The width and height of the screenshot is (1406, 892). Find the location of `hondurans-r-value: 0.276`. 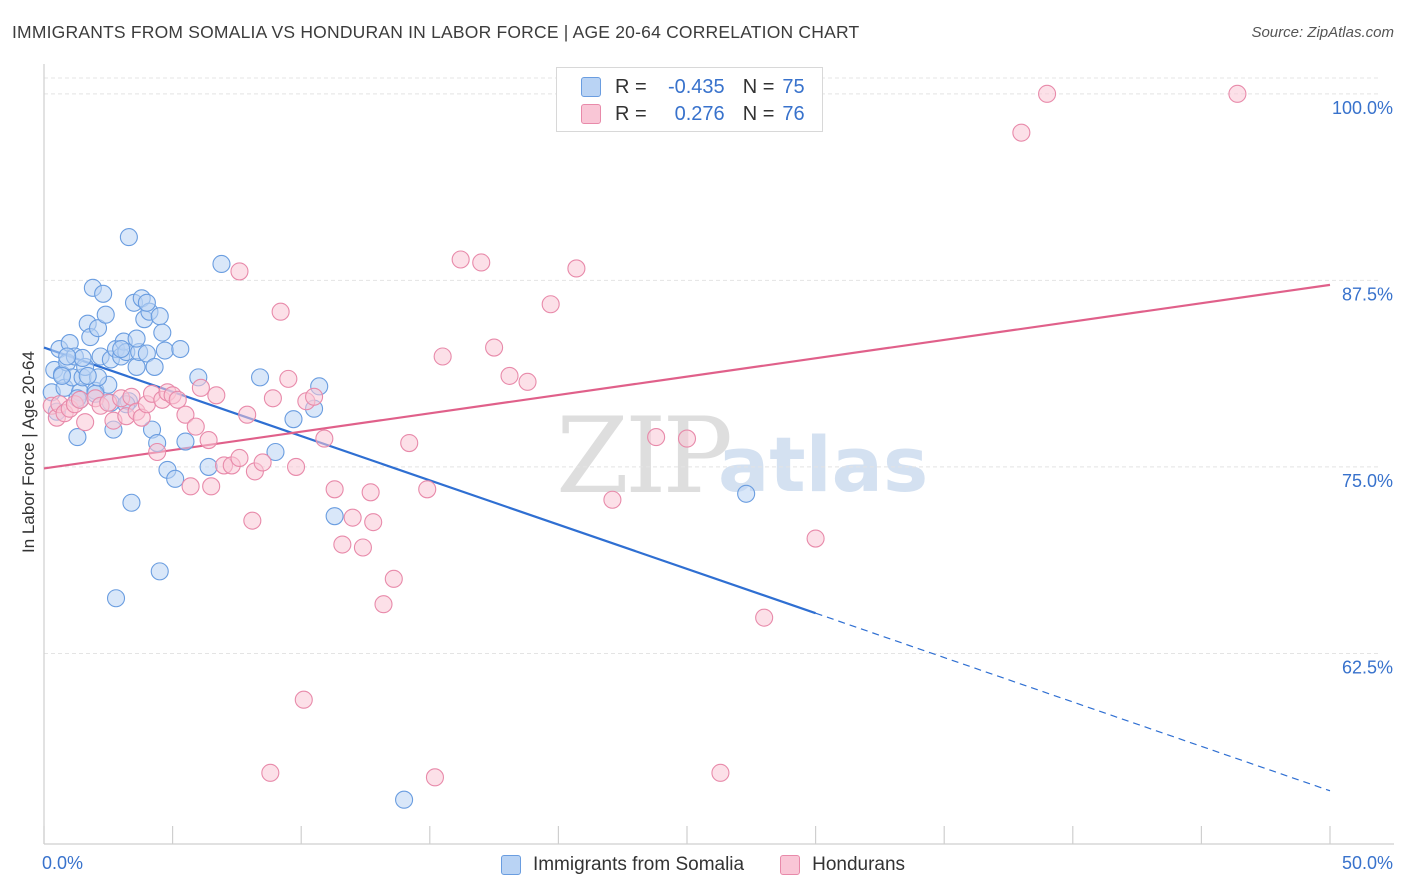

hondurans-r-value: 0.276 is located at coordinates (699, 113).